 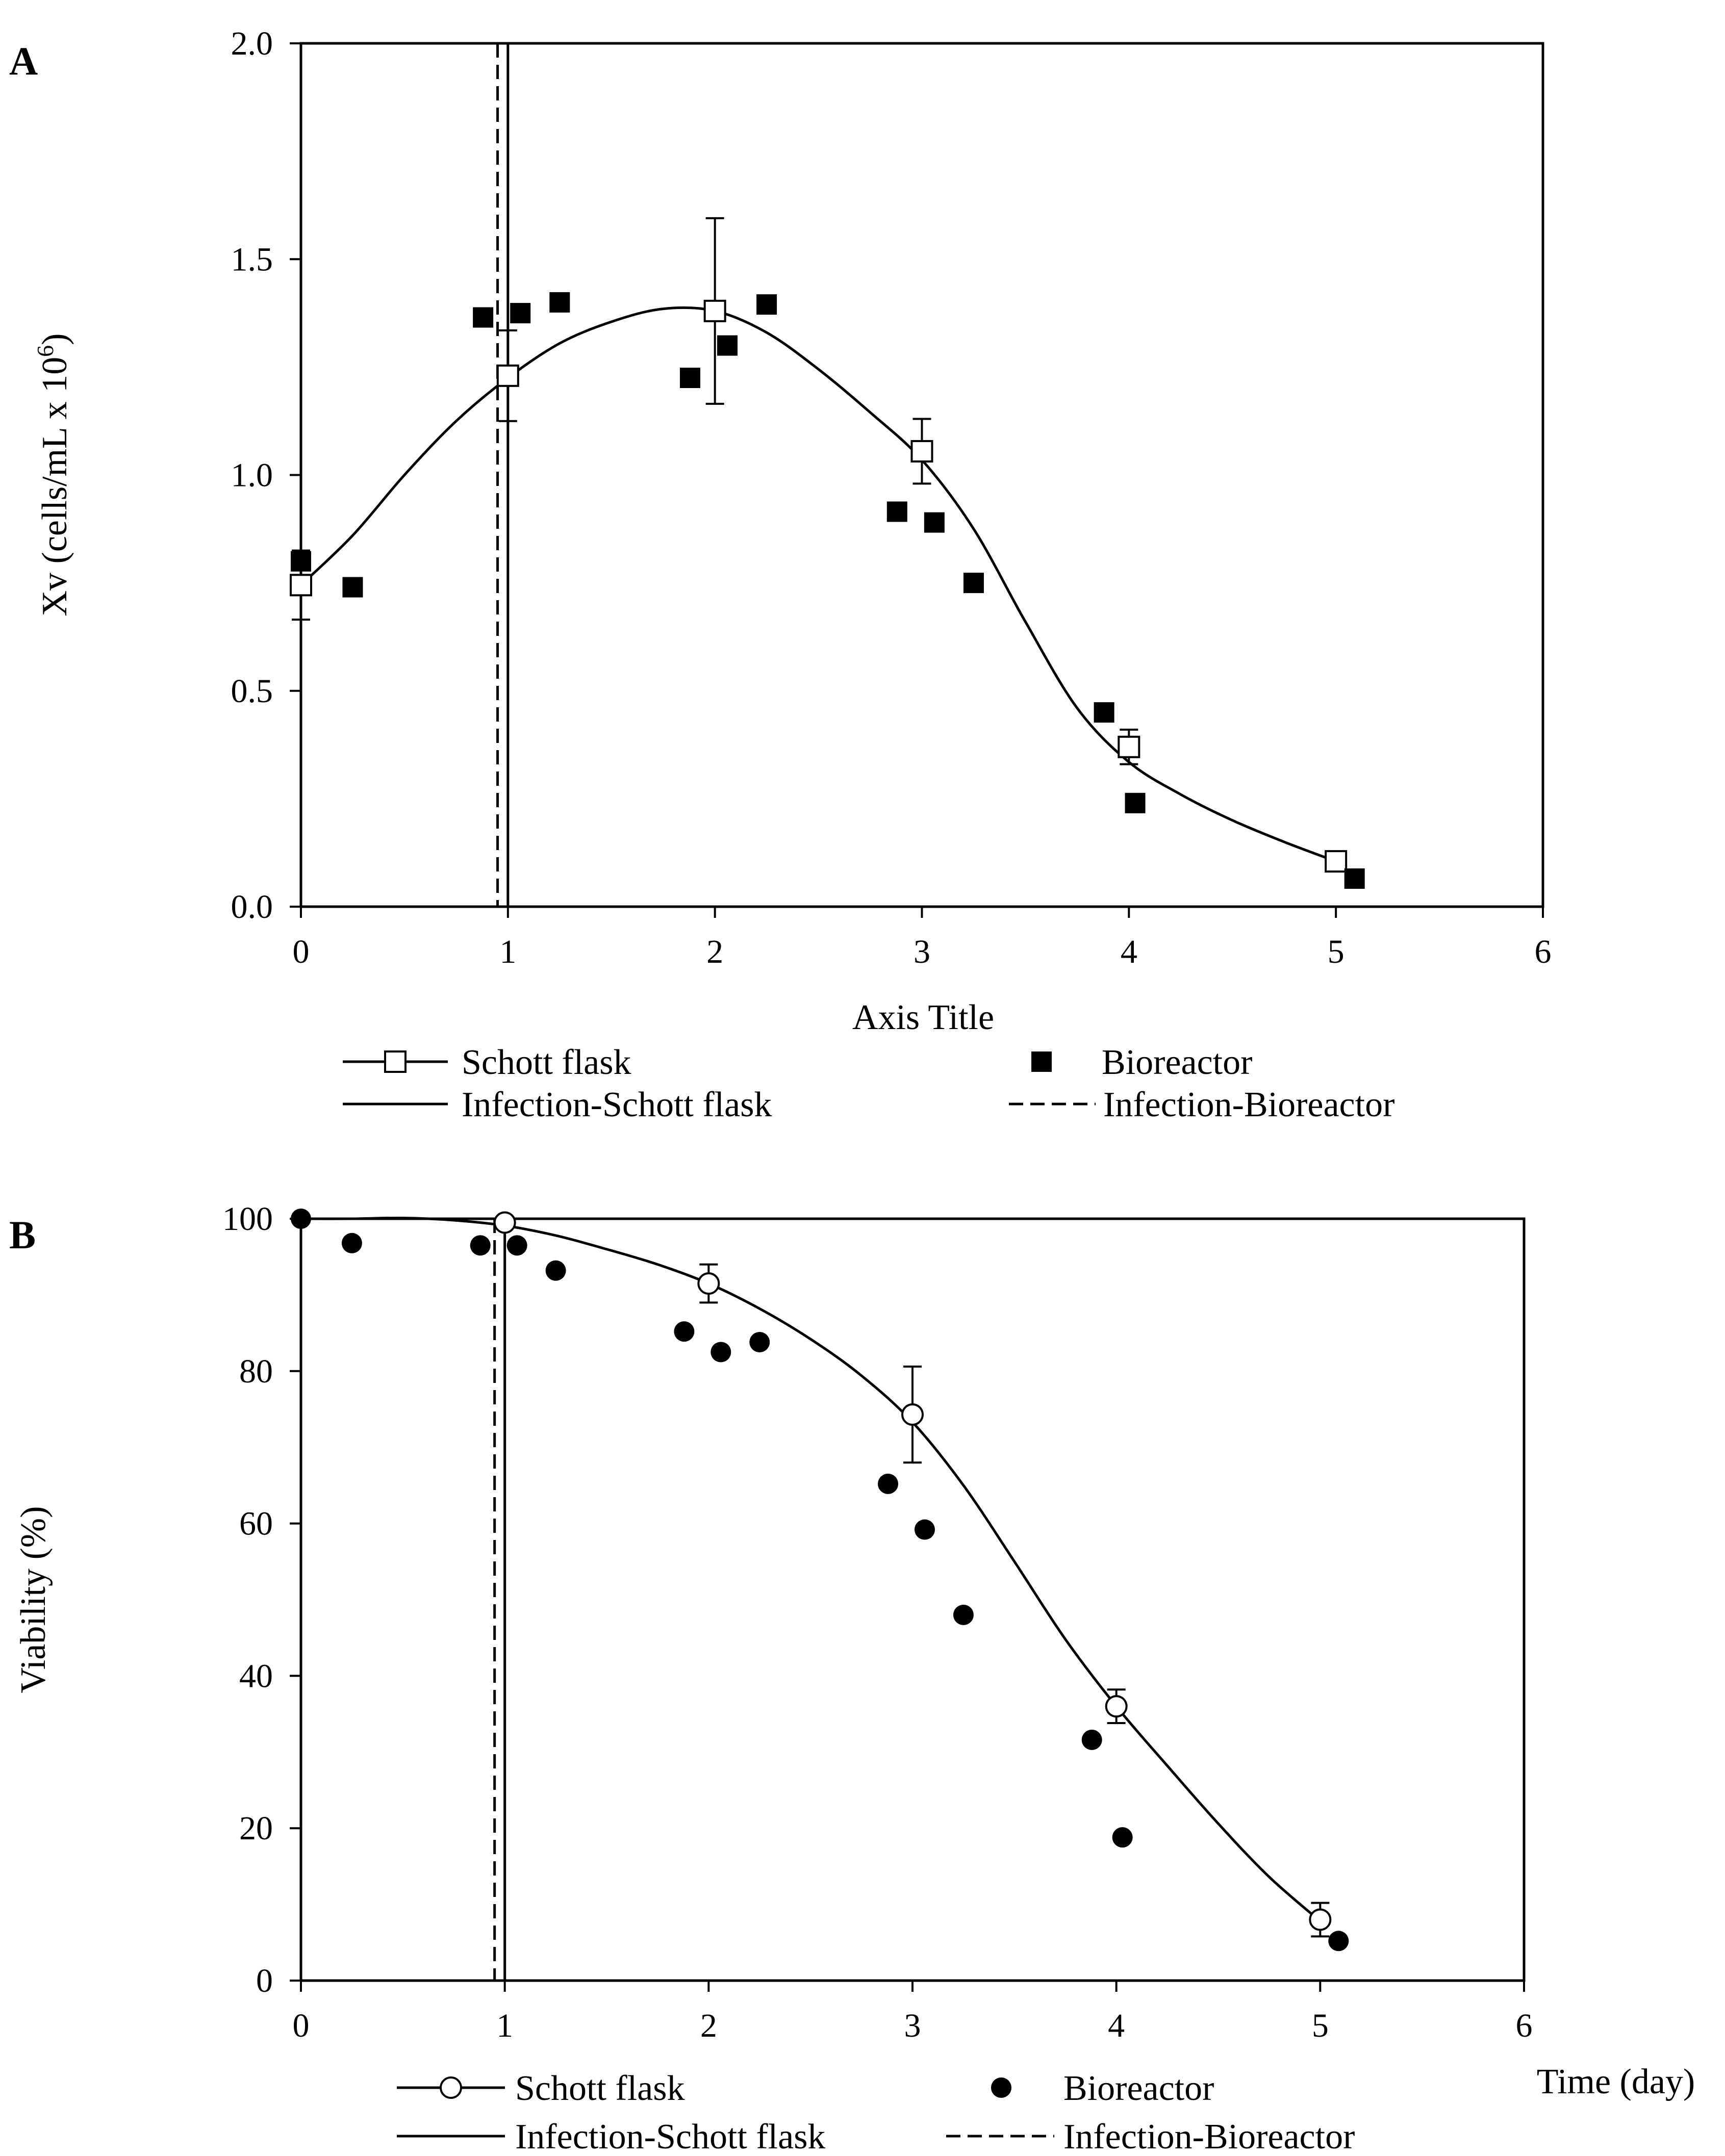 What do you see at coordinates (252, 44) in the screenshot?
I see `y-tick-label: 2.0` at bounding box center [252, 44].